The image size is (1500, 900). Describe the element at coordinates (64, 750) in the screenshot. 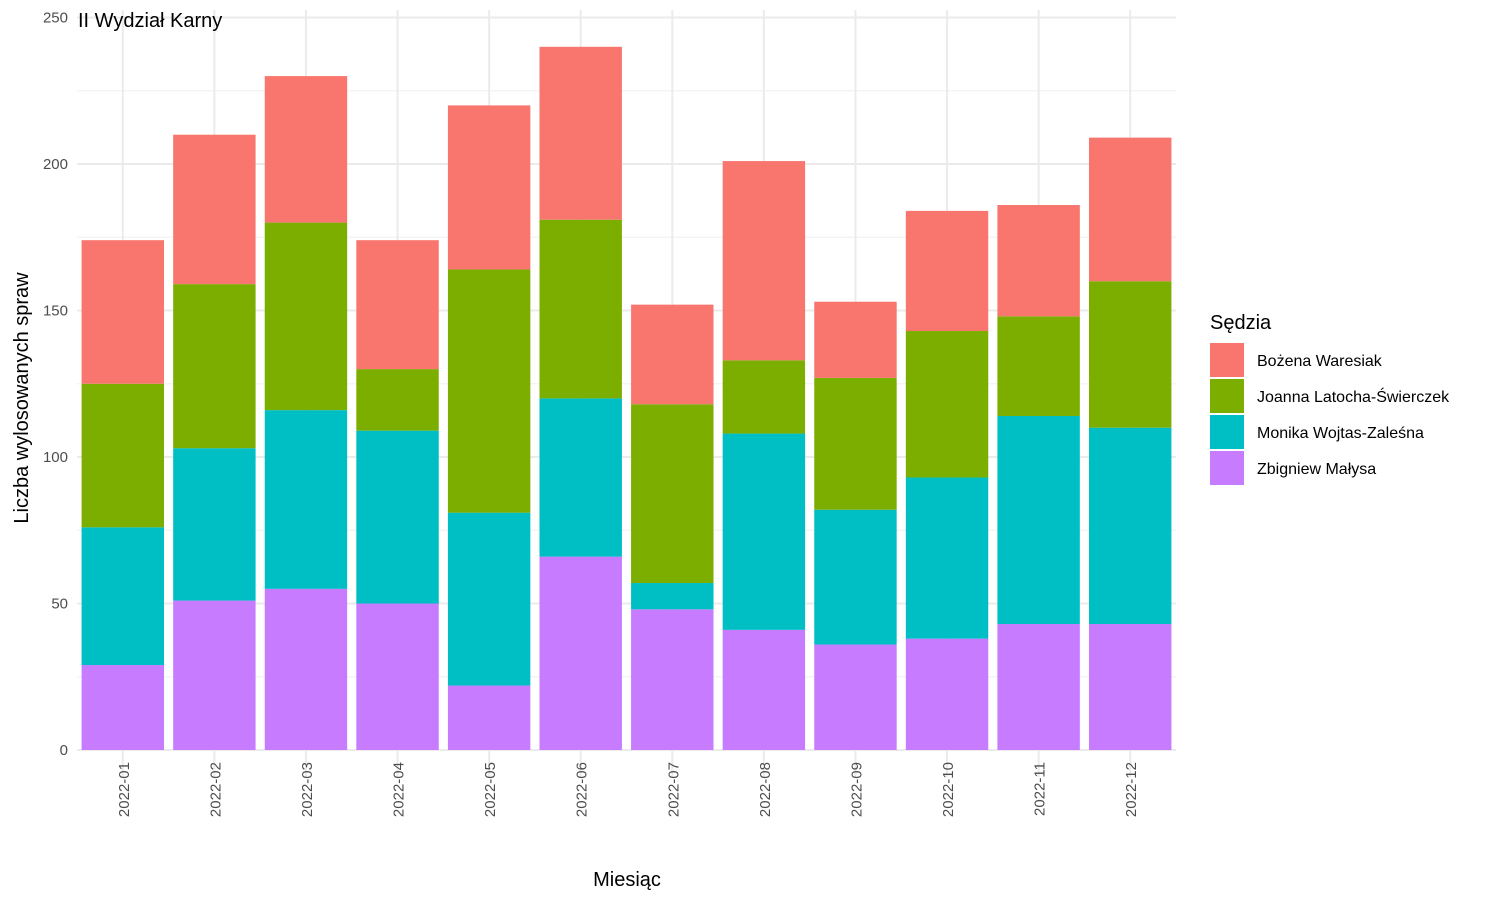

I see `y-tick-label: 0` at that location.